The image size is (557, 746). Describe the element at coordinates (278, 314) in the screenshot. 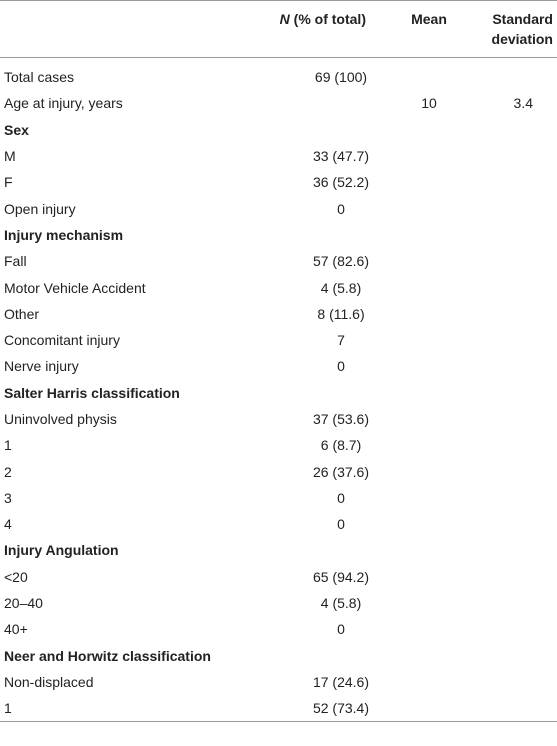

I see `table-row: Other 8 (11.6)` at that location.